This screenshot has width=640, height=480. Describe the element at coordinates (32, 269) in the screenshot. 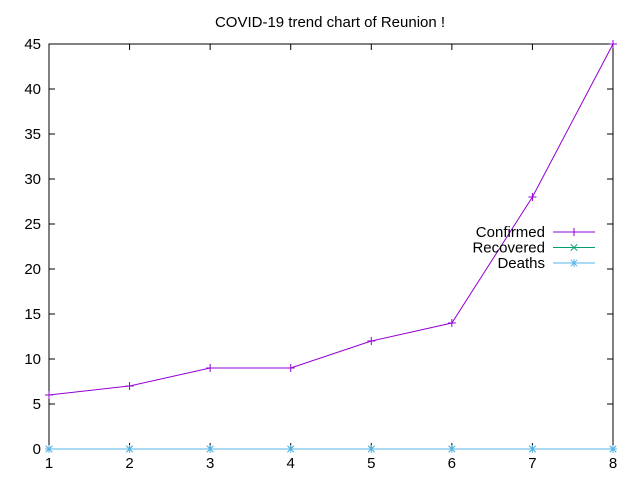

I see `y-tick-label: 20` at that location.